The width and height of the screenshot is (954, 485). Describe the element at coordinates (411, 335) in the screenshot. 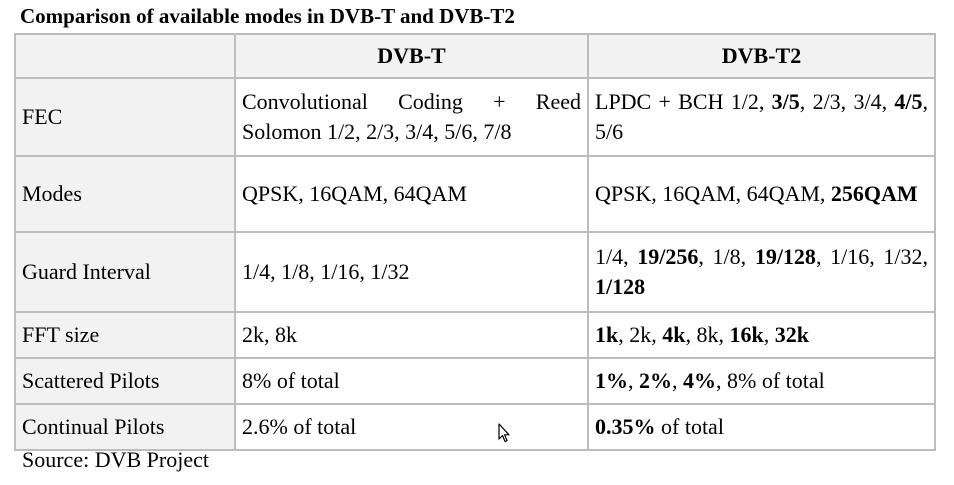

I see `cell-dvbt-fft-size: 2k, 8k` at that location.